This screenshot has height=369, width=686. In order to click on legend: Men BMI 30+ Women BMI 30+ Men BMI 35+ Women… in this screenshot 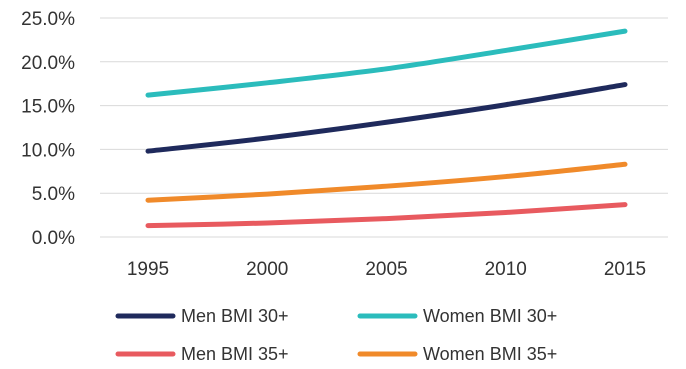, I will do `click(336, 335)`.